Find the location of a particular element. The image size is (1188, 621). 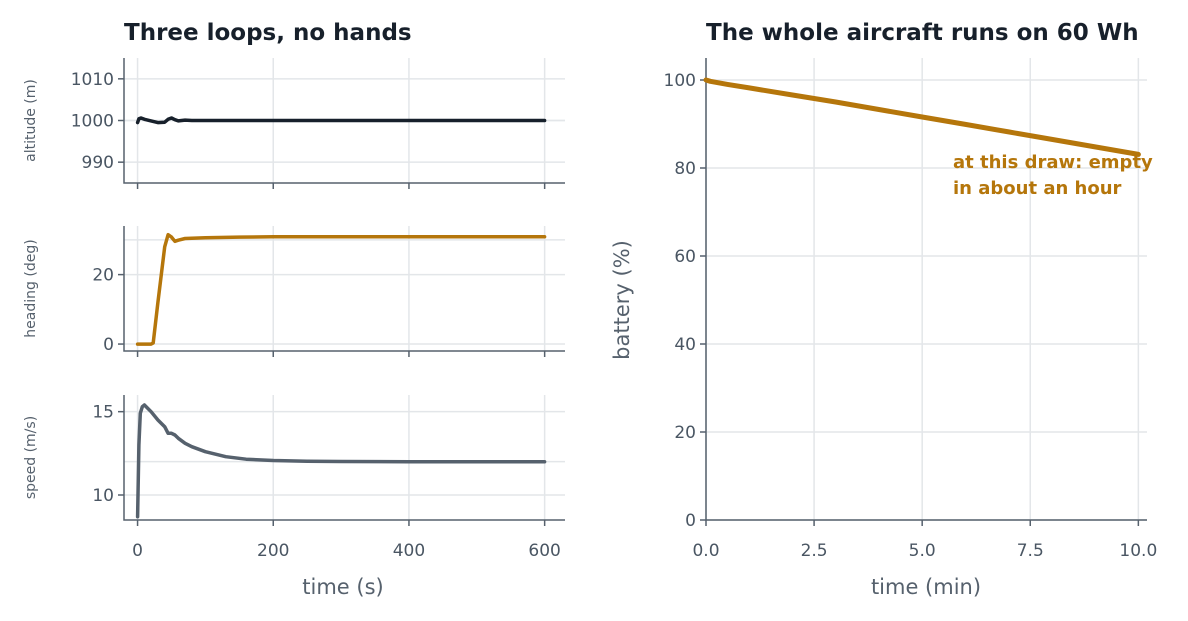

battery-xtick-label-1: 2.5 is located at coordinates (814, 551).